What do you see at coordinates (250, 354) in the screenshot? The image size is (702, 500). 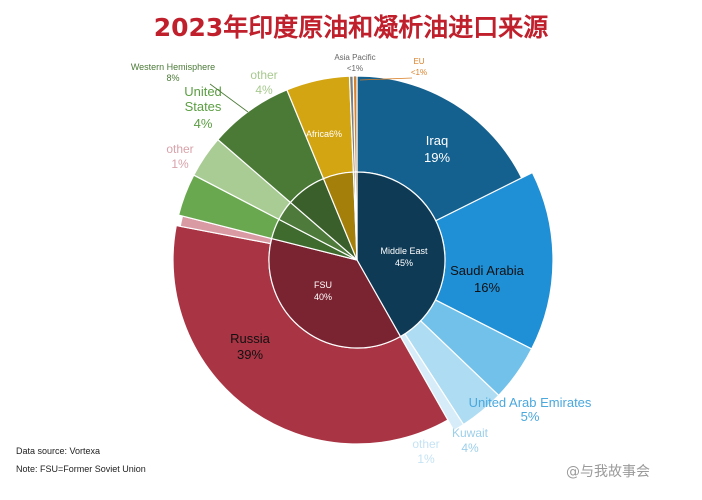 I see `value-5: 39%` at bounding box center [250, 354].